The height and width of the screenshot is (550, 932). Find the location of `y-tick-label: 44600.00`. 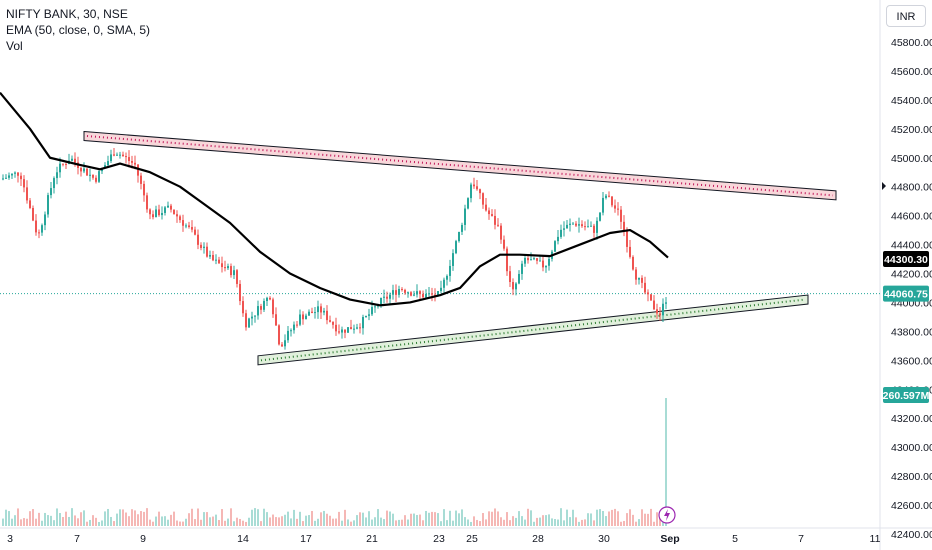

y-tick-label: 44600.00 is located at coordinates (911, 217).